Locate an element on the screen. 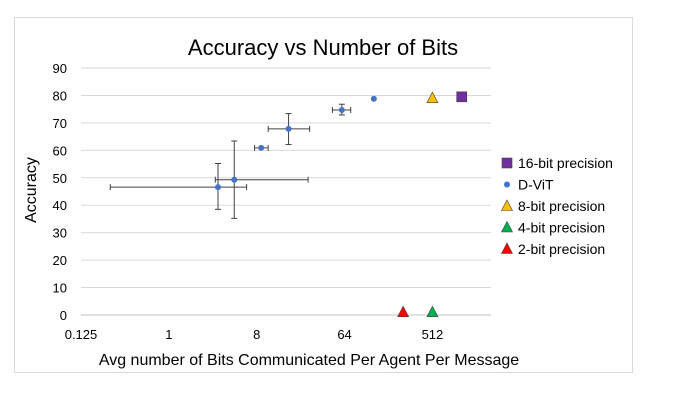 This screenshot has height=403, width=687. y-axis-ticks: 0 10 20 30 40 50 60 70 80 90 is located at coordinates (60, 192).